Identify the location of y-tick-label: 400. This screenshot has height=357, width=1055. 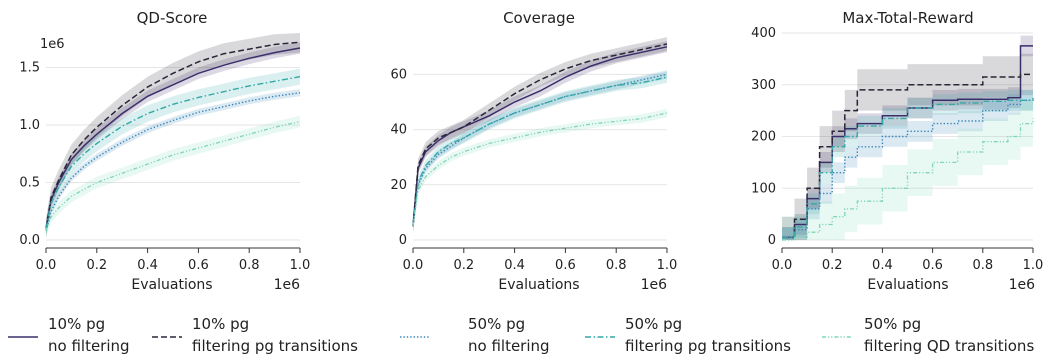
(763, 33).